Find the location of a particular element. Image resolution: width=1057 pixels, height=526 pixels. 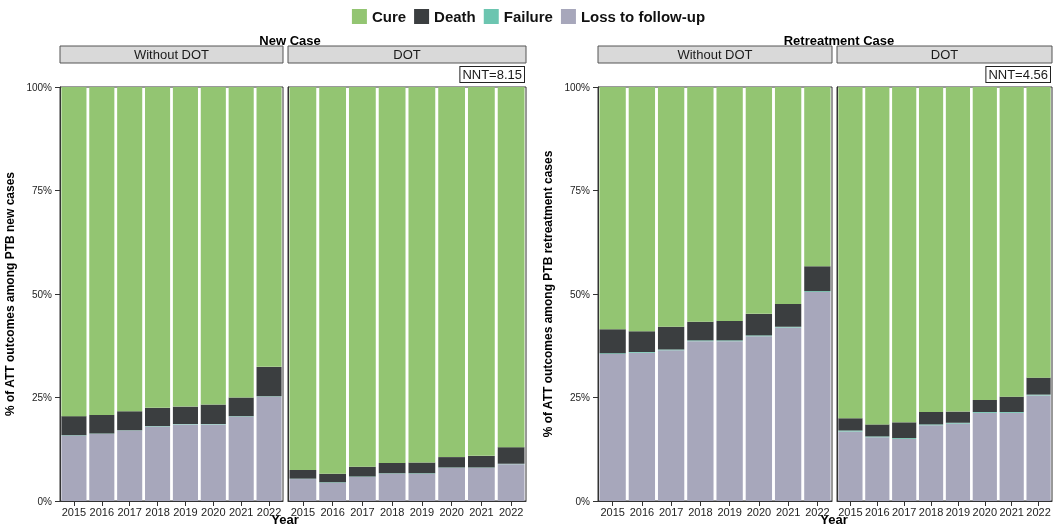

text: NNT=8.15 is located at coordinates (492, 74).